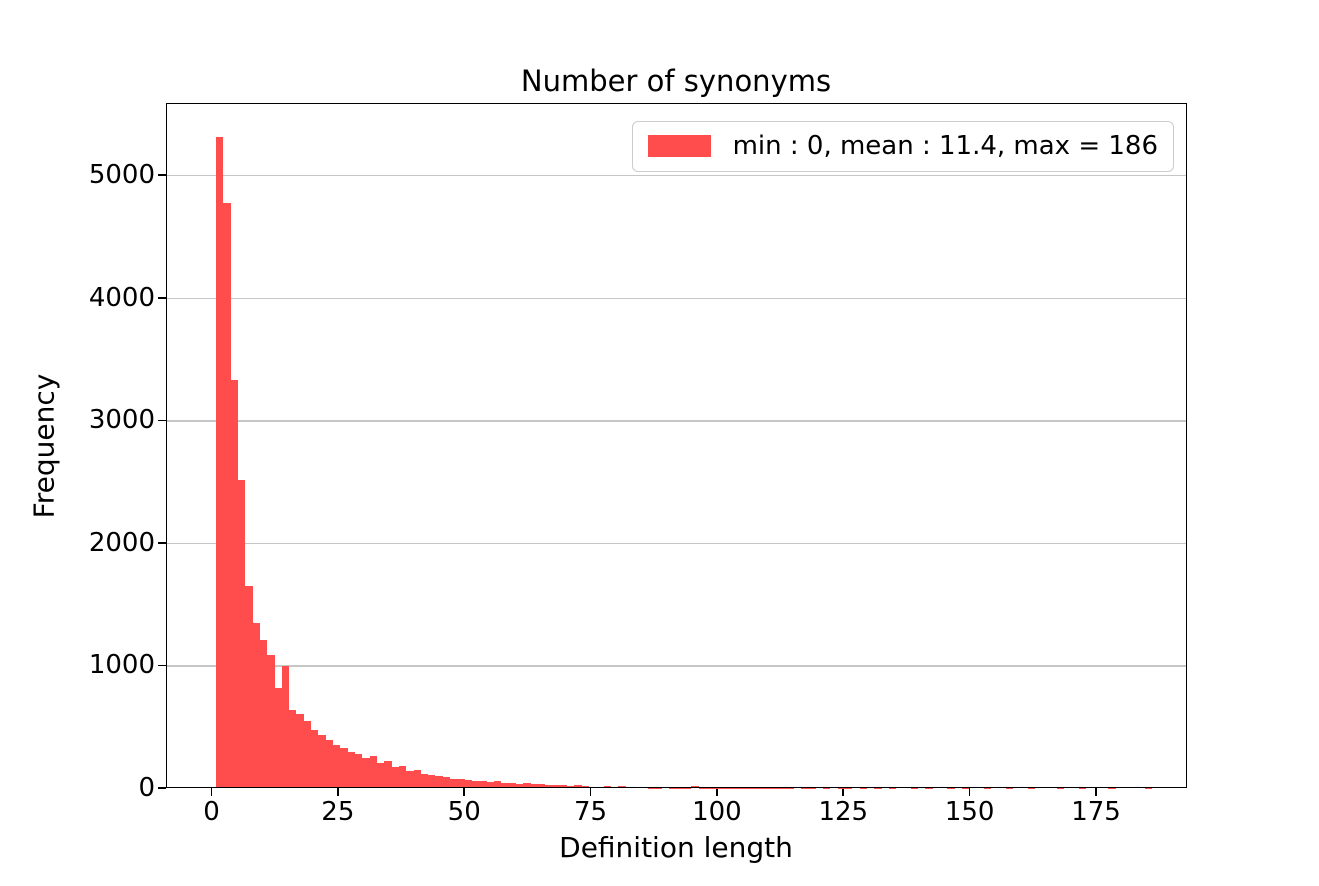 This screenshot has width=1319, height=886. I want to click on y-axis-label: Frequency, so click(44, 446).